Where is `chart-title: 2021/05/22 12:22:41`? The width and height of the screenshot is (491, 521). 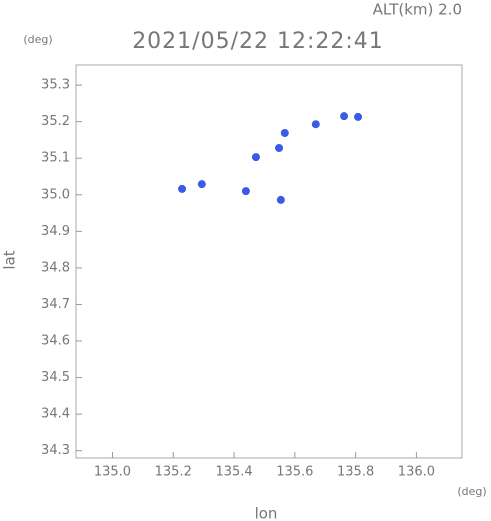
chart-title: 2021/05/22 12:22:41 is located at coordinates (258, 41).